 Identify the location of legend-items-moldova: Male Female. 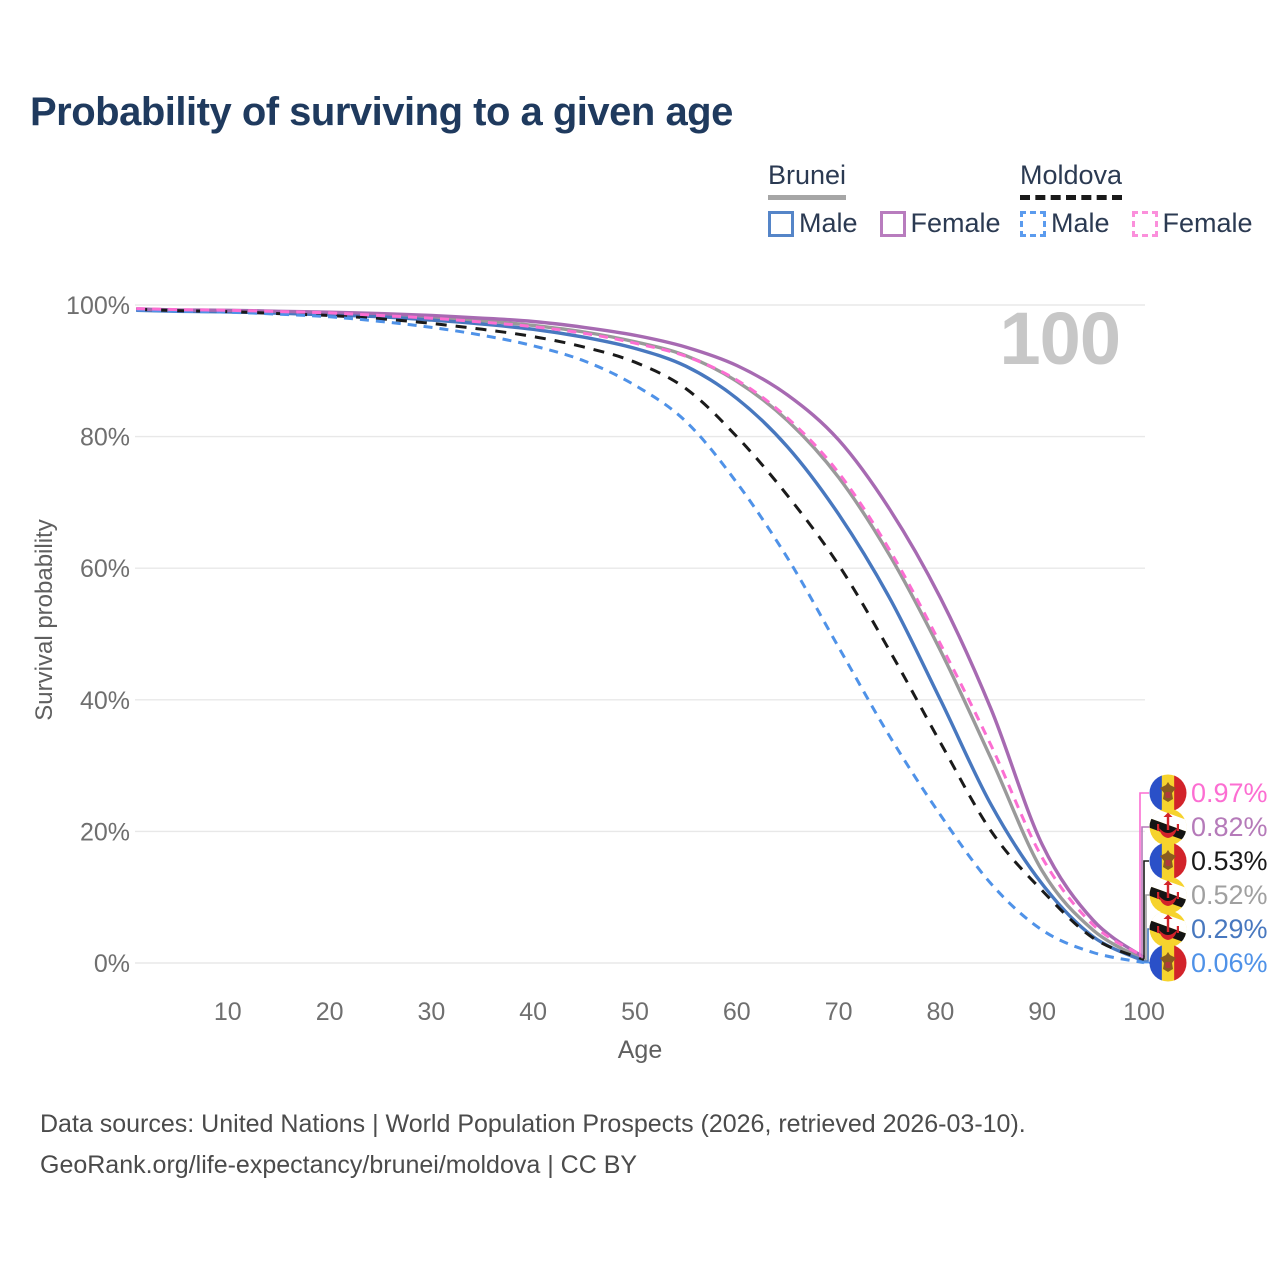
(1136, 223).